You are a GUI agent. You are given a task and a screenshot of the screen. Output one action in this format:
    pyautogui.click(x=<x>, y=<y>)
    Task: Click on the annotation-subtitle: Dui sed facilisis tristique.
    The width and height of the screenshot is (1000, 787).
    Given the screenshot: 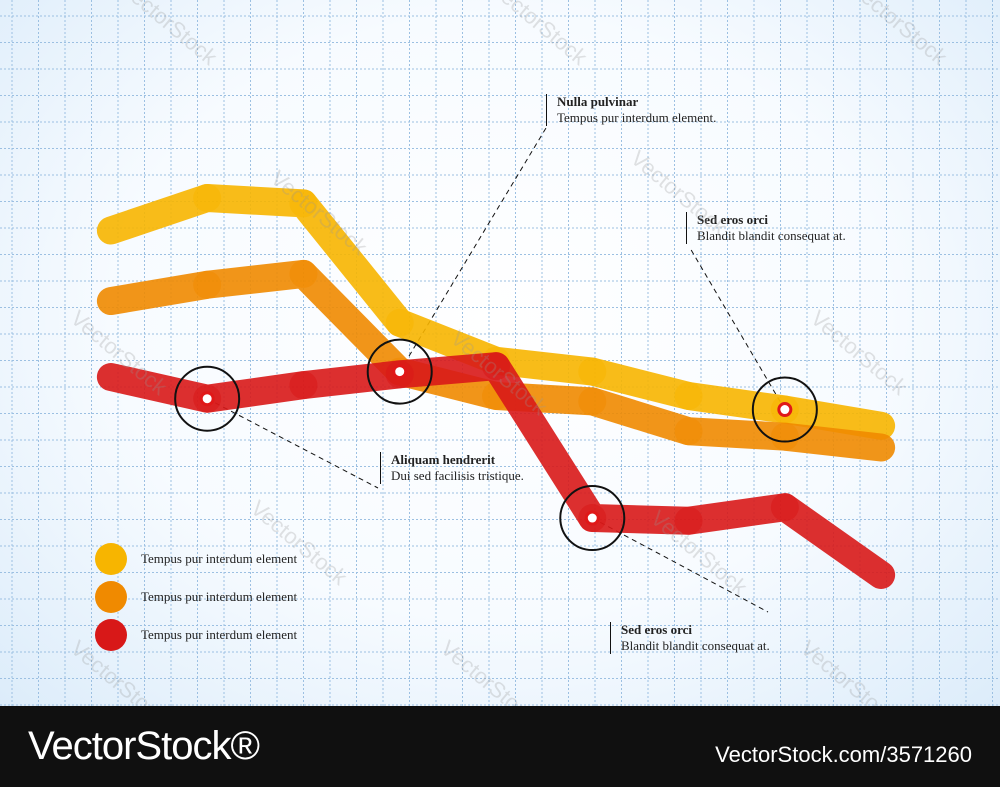 What is the action you would take?
    pyautogui.click(x=457, y=475)
    